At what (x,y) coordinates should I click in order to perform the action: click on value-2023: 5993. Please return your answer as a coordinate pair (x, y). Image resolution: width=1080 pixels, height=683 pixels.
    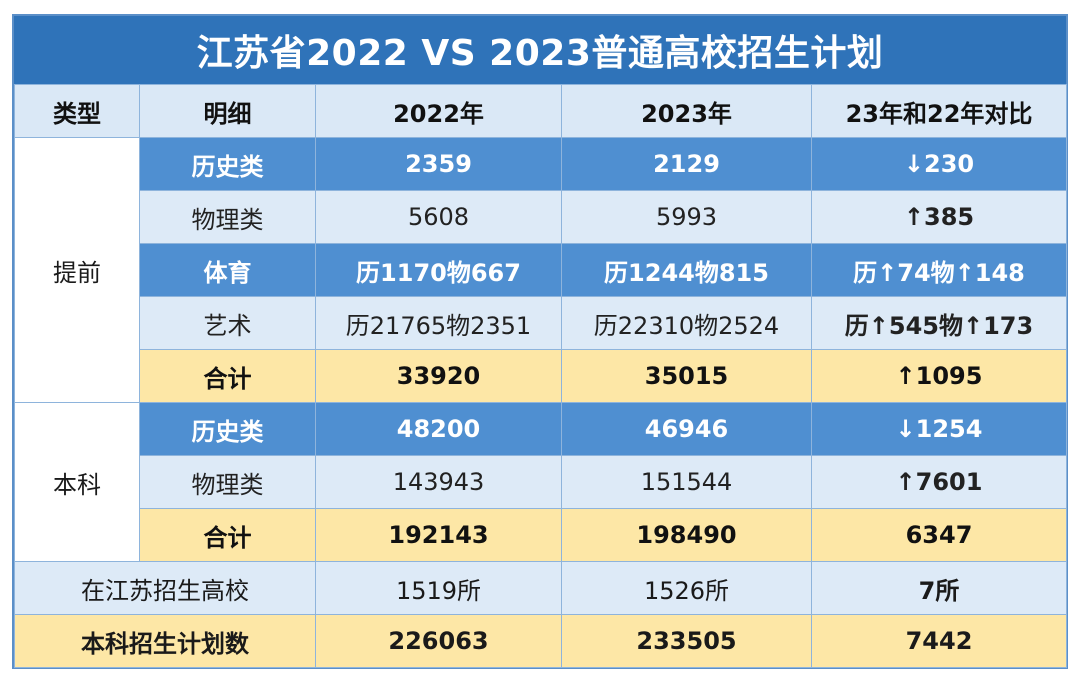
    Looking at the image, I should click on (686, 217).